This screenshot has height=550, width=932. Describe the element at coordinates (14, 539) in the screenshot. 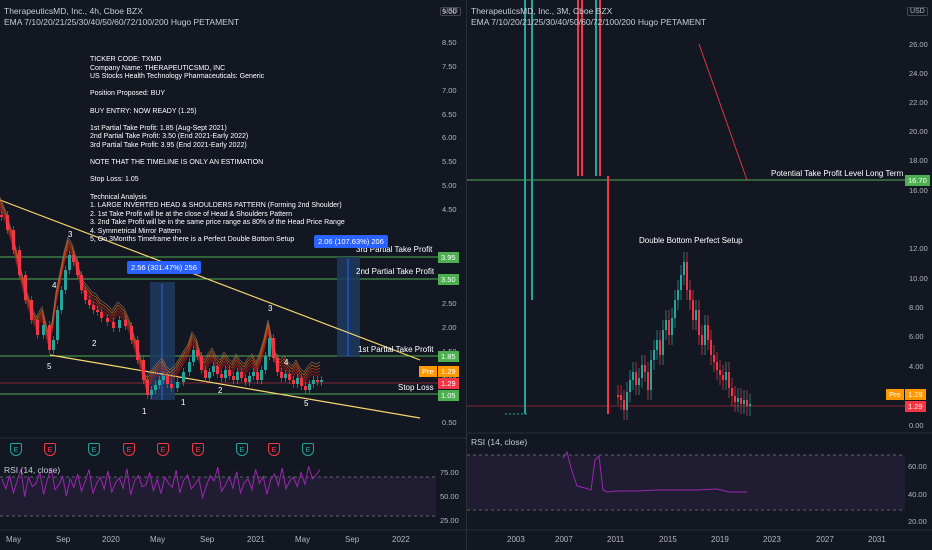

I see `time-tick: May` at that location.